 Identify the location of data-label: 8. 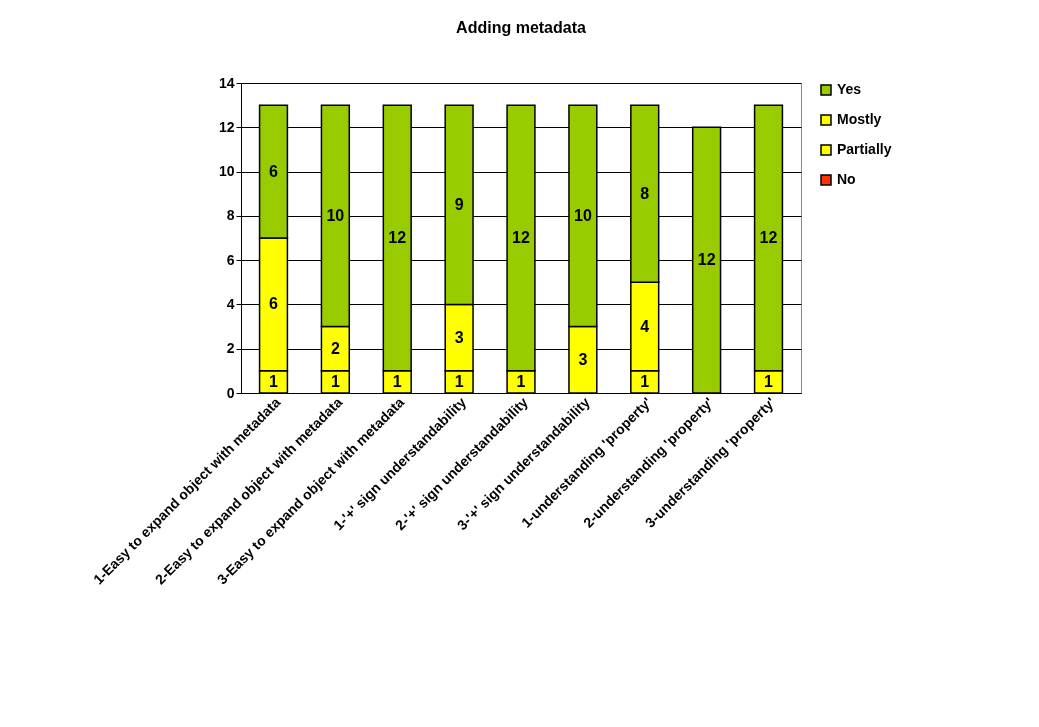
(645, 193).